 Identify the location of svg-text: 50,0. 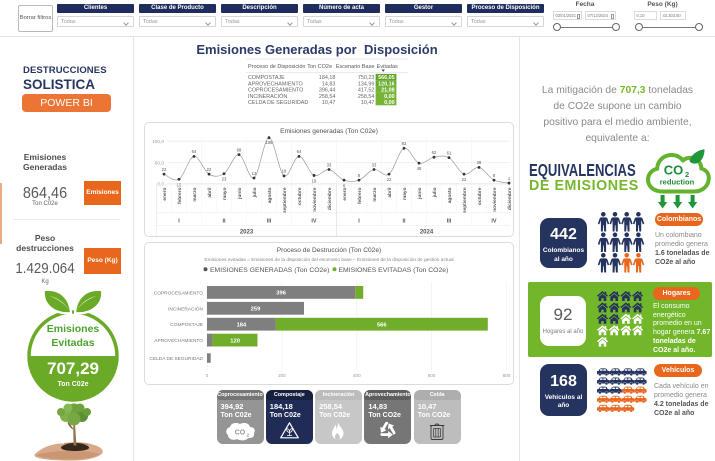
(160, 163).